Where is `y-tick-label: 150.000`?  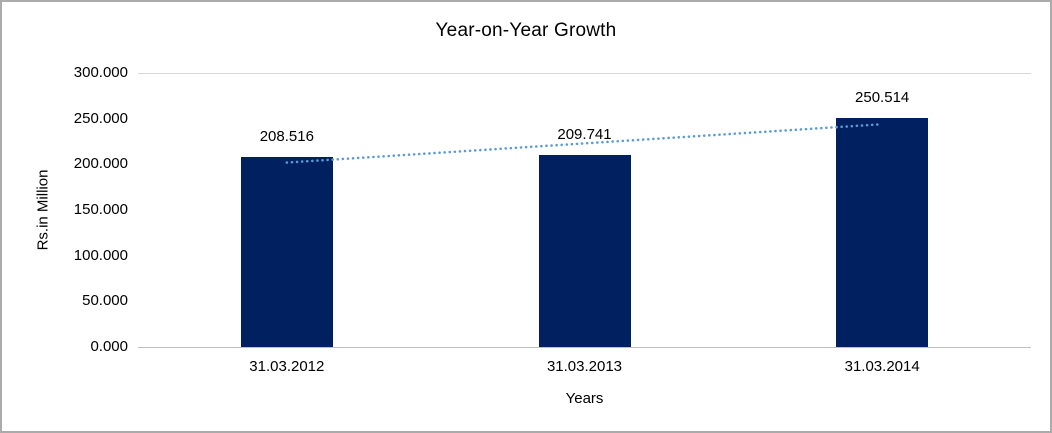 y-tick-label: 150.000 is located at coordinates (100, 209).